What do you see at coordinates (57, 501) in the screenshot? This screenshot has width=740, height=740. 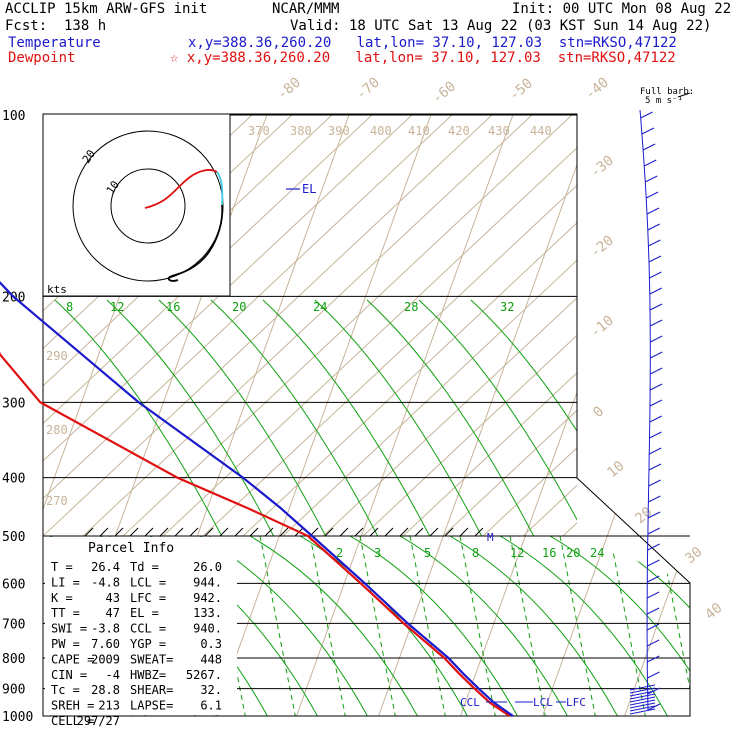 I see `theta-label-left: 270` at bounding box center [57, 501].